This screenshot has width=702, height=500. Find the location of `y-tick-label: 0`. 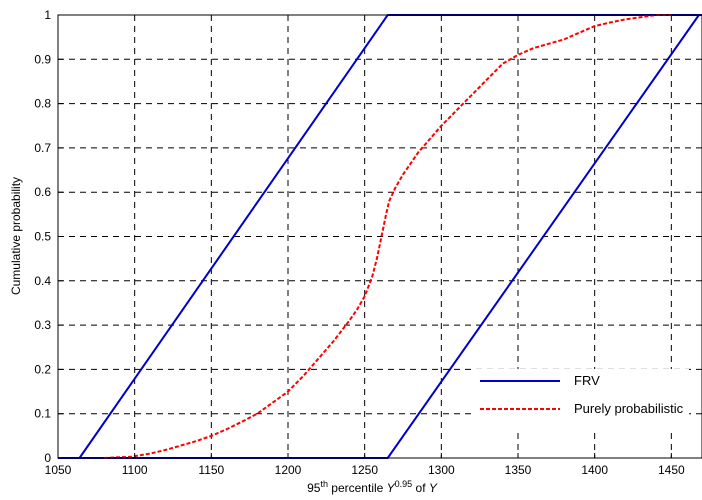

y-tick-label: 0 is located at coordinates (47, 458).